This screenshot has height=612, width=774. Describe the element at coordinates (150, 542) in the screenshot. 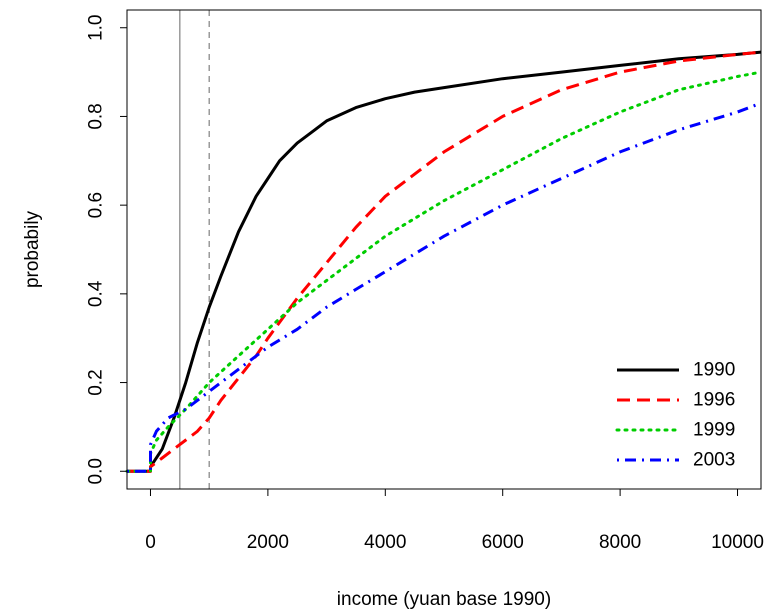

I see `x-tick-label: 0` at that location.